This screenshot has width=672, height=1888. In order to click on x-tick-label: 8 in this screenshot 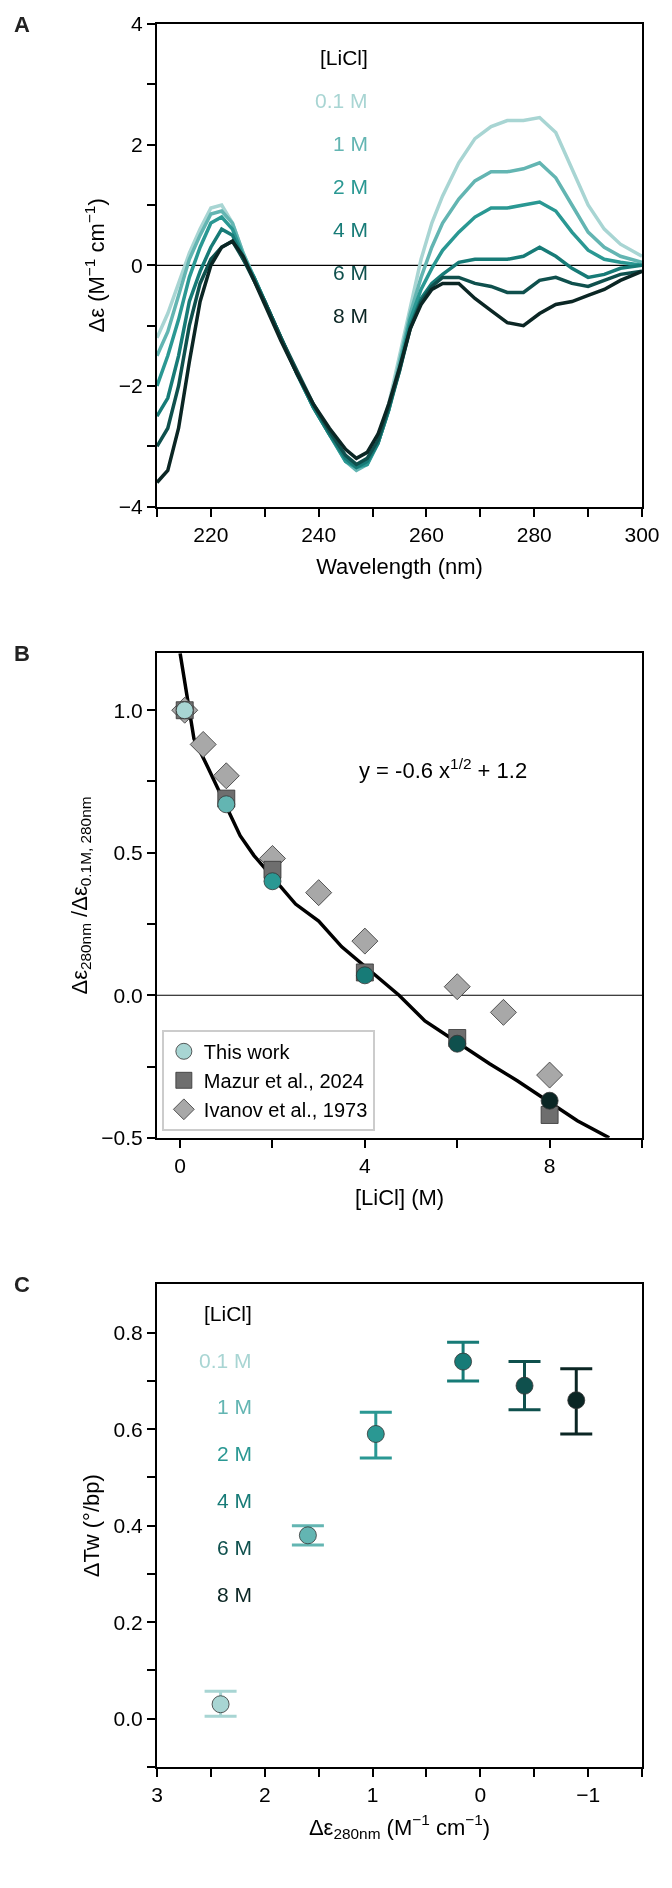, I will do `click(549, 1166)`.